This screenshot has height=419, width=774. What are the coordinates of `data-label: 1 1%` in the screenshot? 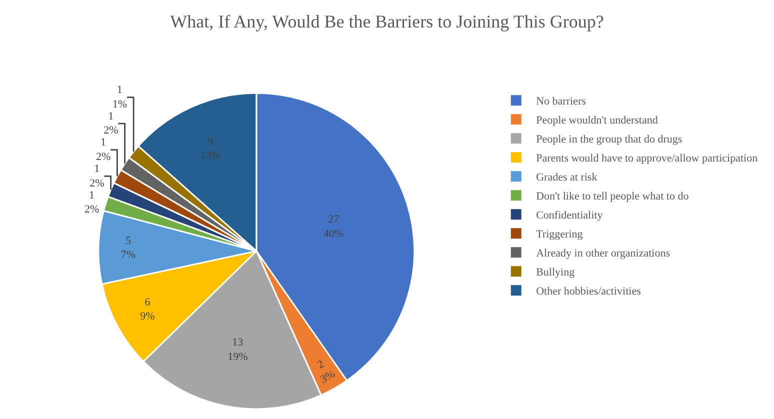 It's located at (119, 97).